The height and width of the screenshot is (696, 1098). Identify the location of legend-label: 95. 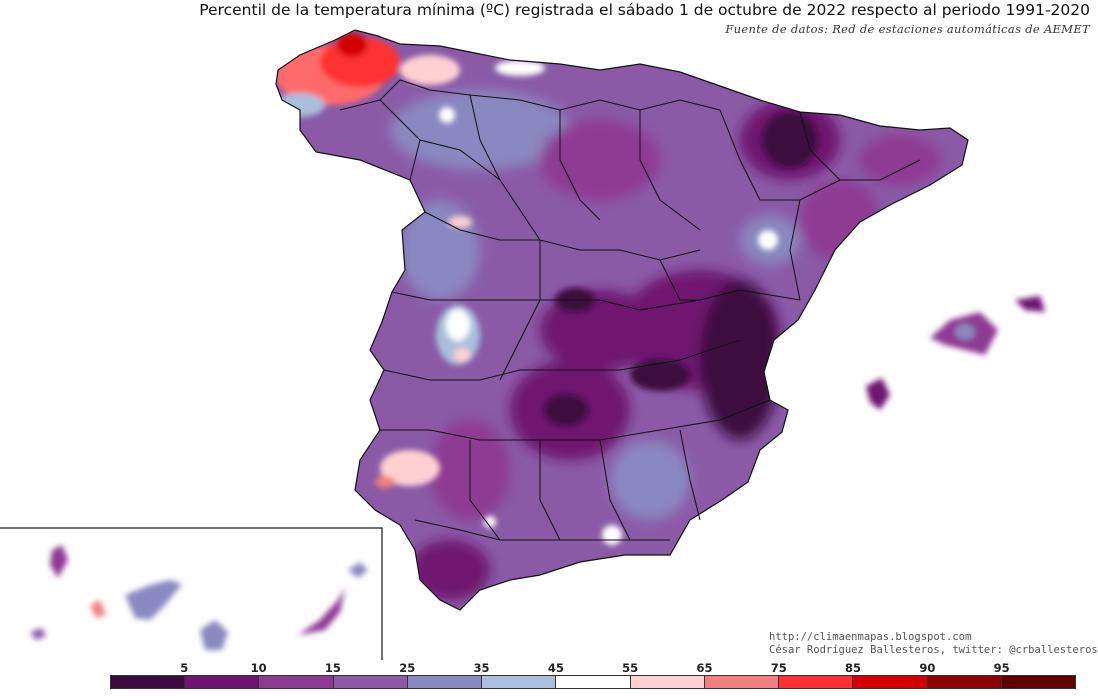
(1001, 668).